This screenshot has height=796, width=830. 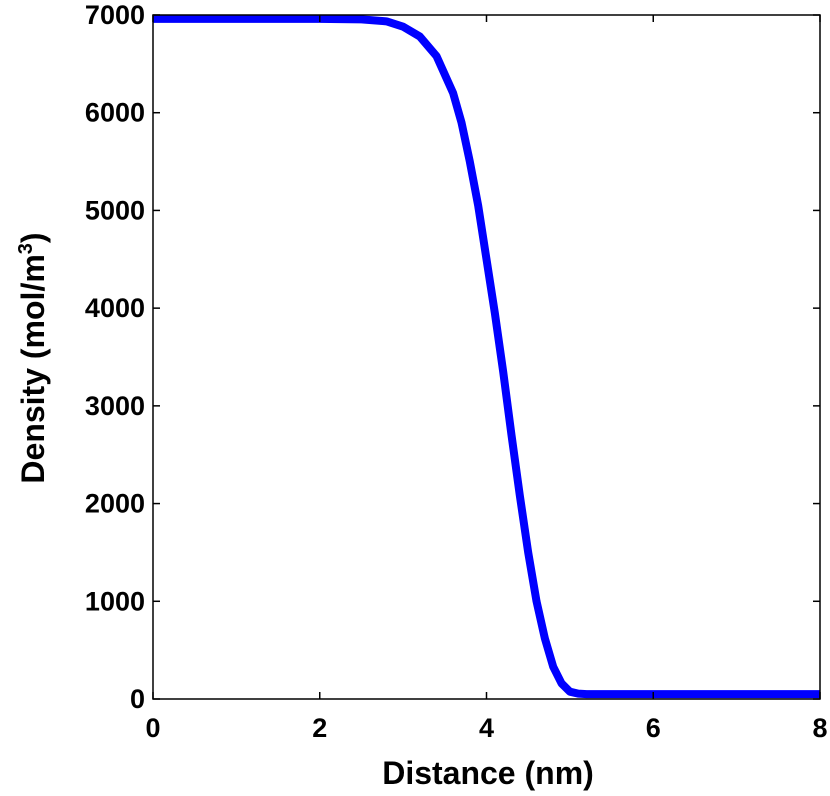 What do you see at coordinates (115, 308) in the screenshot?
I see `y-tick-label-4: 4000` at bounding box center [115, 308].